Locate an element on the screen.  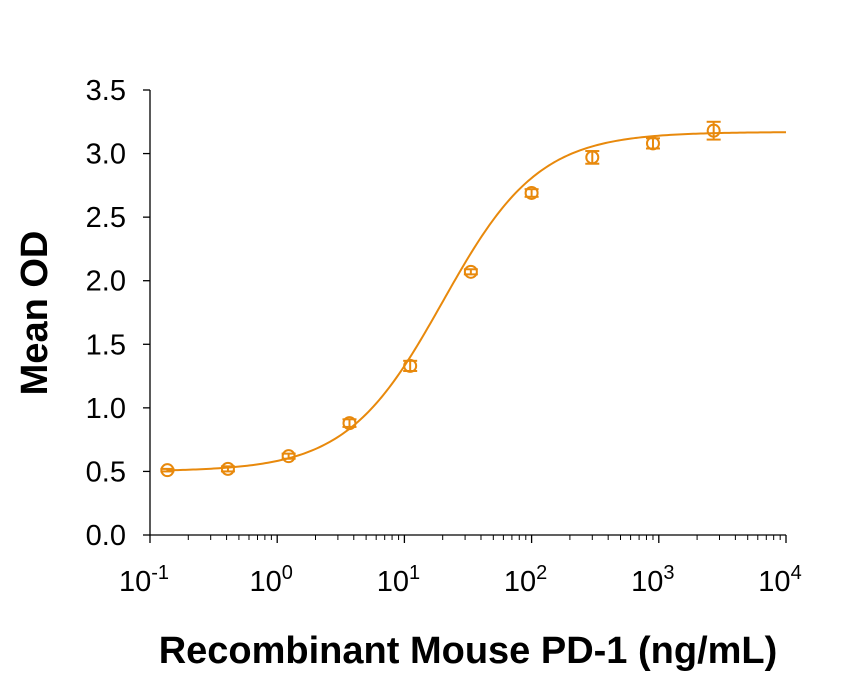
y-tick-label: 2.5 is located at coordinates (106, 218).